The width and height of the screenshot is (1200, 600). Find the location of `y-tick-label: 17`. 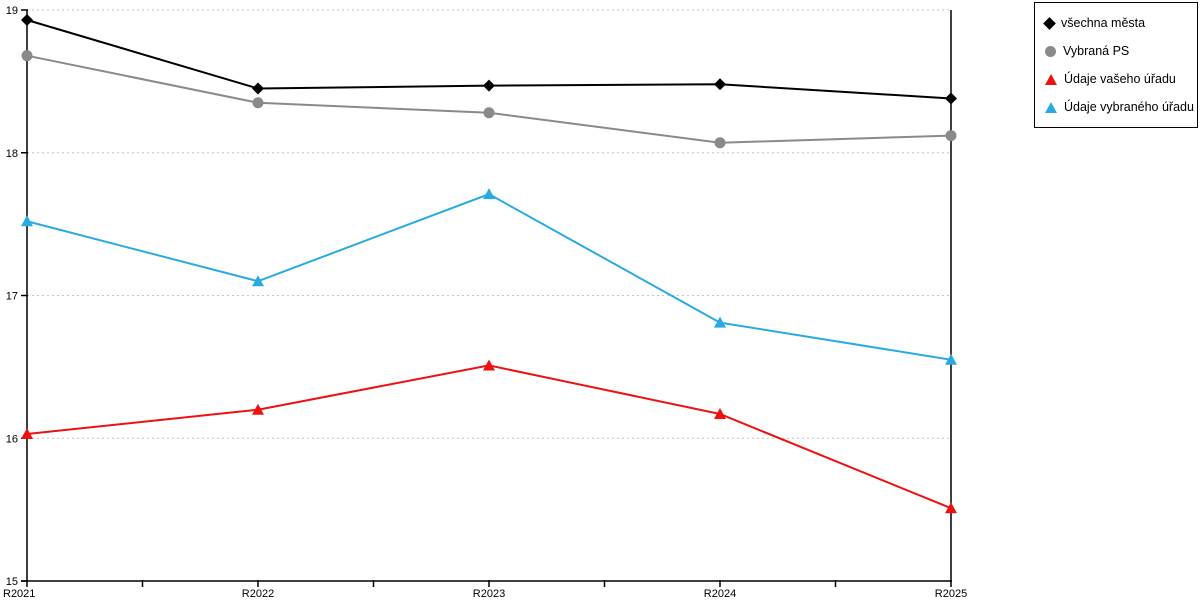

y-tick-label: 17 is located at coordinates (12, 297).